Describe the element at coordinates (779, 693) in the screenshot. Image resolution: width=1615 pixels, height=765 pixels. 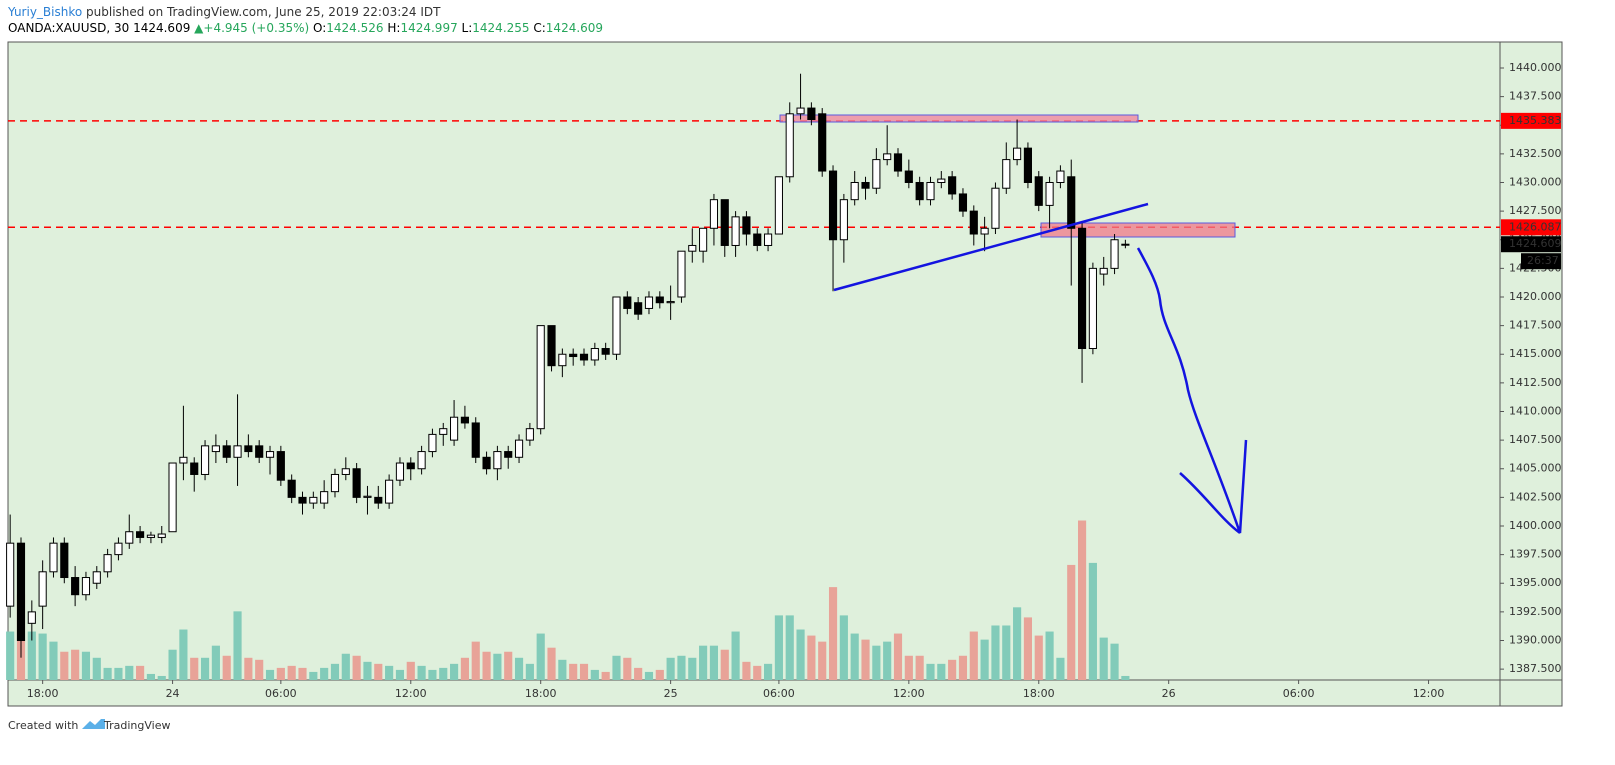
I see `x-tick-label: 06:00` at that location.